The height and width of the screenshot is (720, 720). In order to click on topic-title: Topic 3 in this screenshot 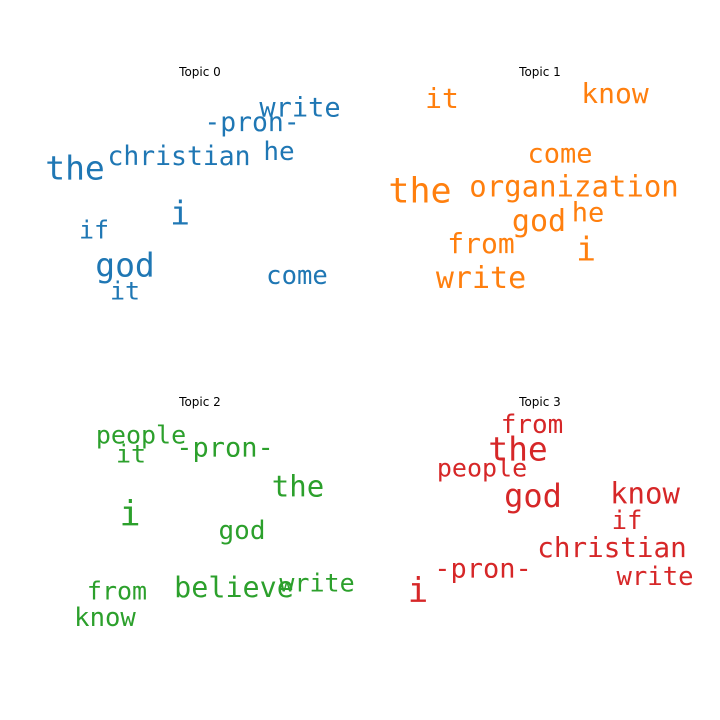, I will do `click(540, 402)`.